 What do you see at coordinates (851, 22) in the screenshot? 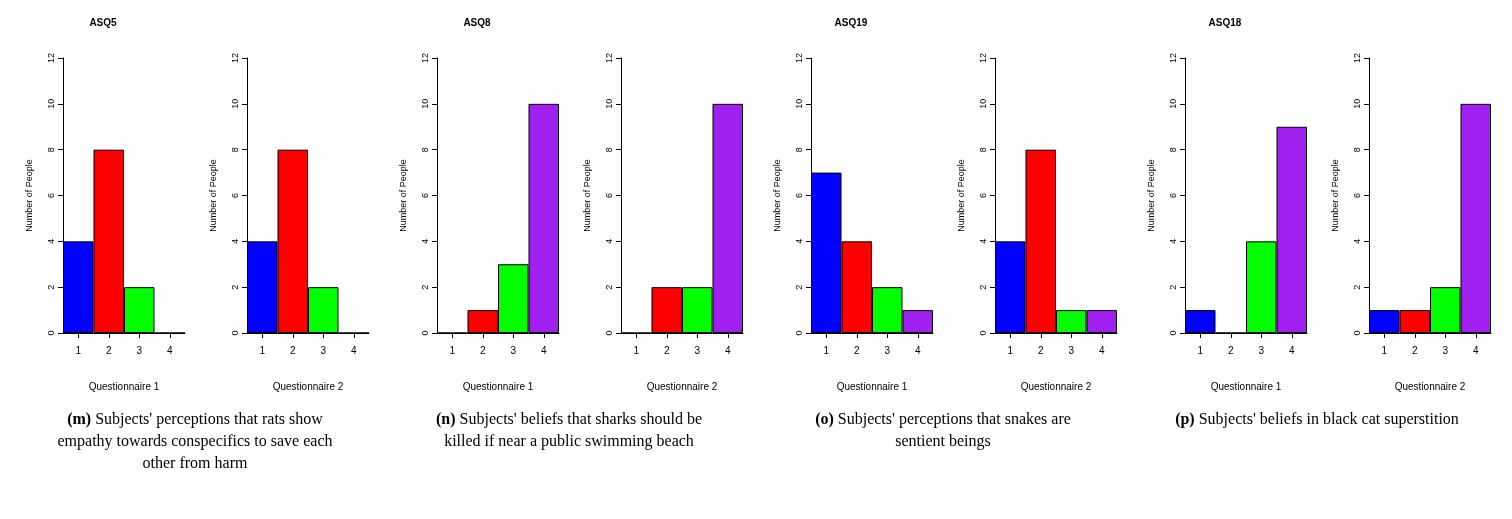
I see `chart-title: ASQ19` at bounding box center [851, 22].